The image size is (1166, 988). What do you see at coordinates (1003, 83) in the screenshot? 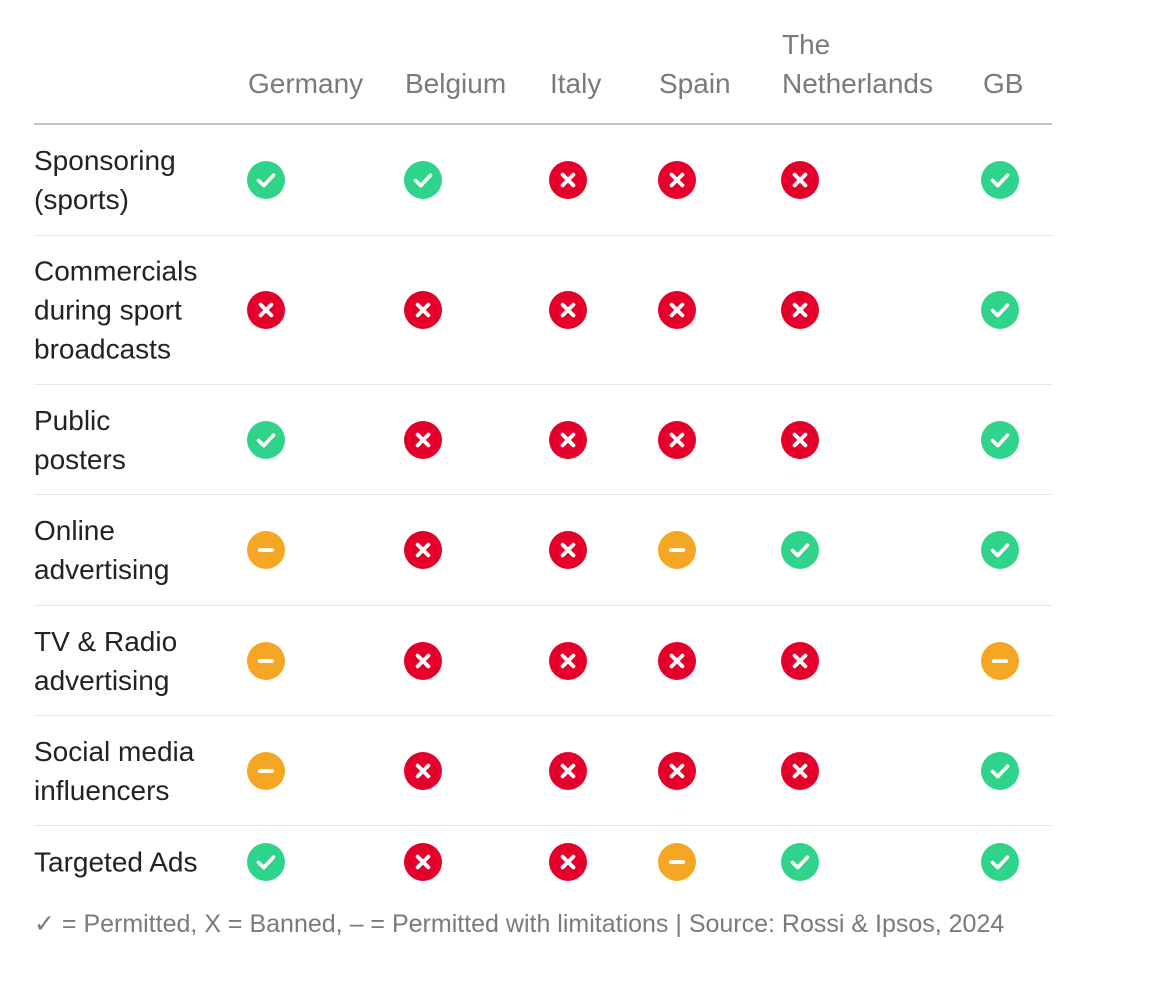
I see `column-header: GB` at bounding box center [1003, 83].